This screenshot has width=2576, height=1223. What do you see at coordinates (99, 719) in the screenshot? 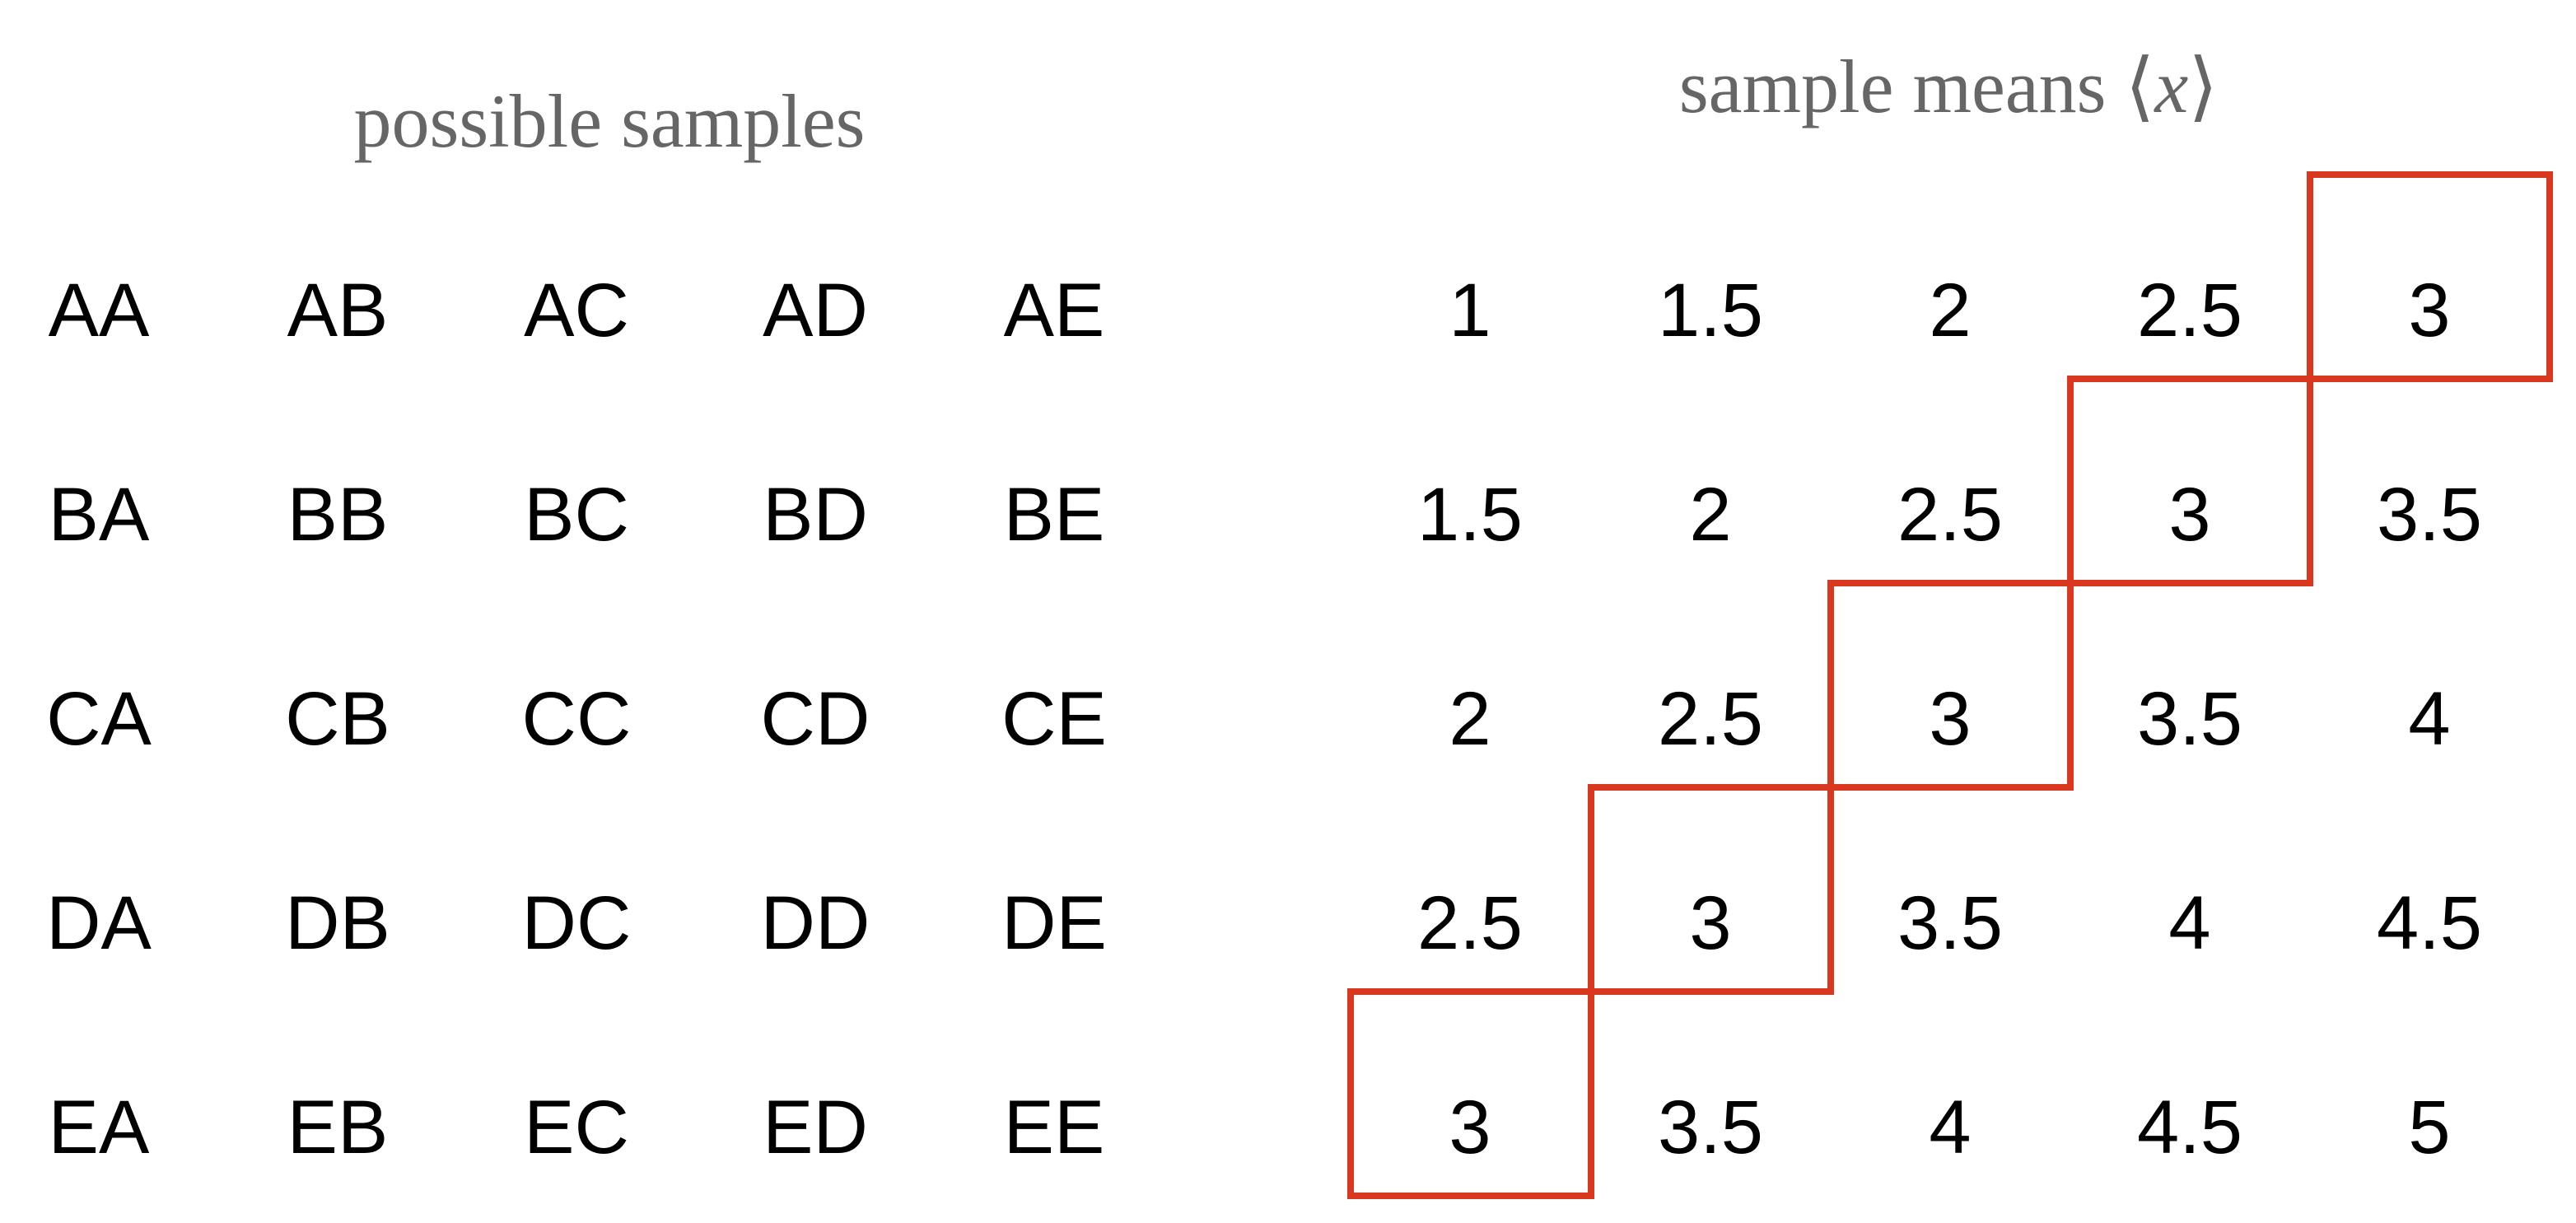
I see `sample-pair-cell: CA` at bounding box center [99, 719].